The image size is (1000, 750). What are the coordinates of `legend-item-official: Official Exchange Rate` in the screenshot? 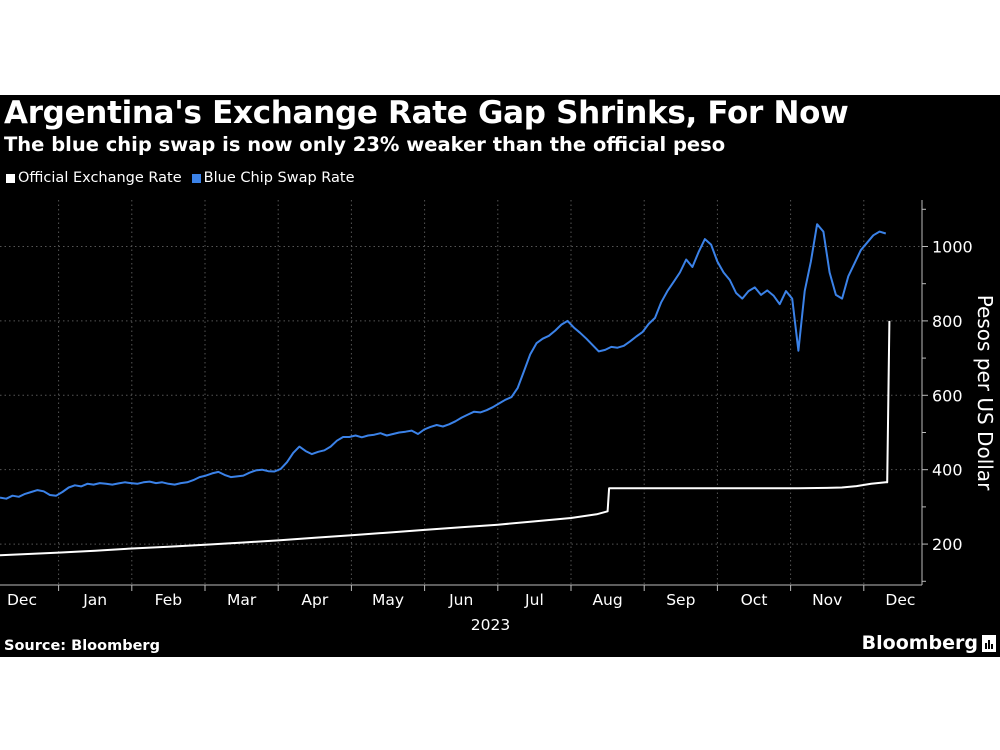 It's located at (94, 178).